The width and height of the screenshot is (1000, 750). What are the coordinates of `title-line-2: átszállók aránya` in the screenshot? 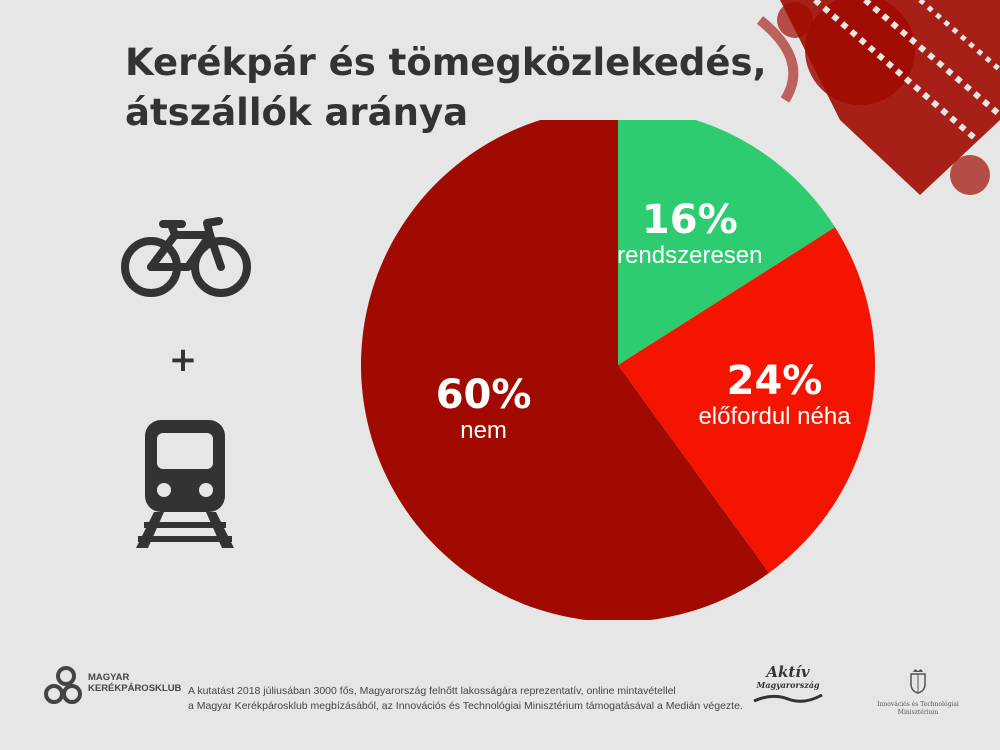 It's located at (297, 112).